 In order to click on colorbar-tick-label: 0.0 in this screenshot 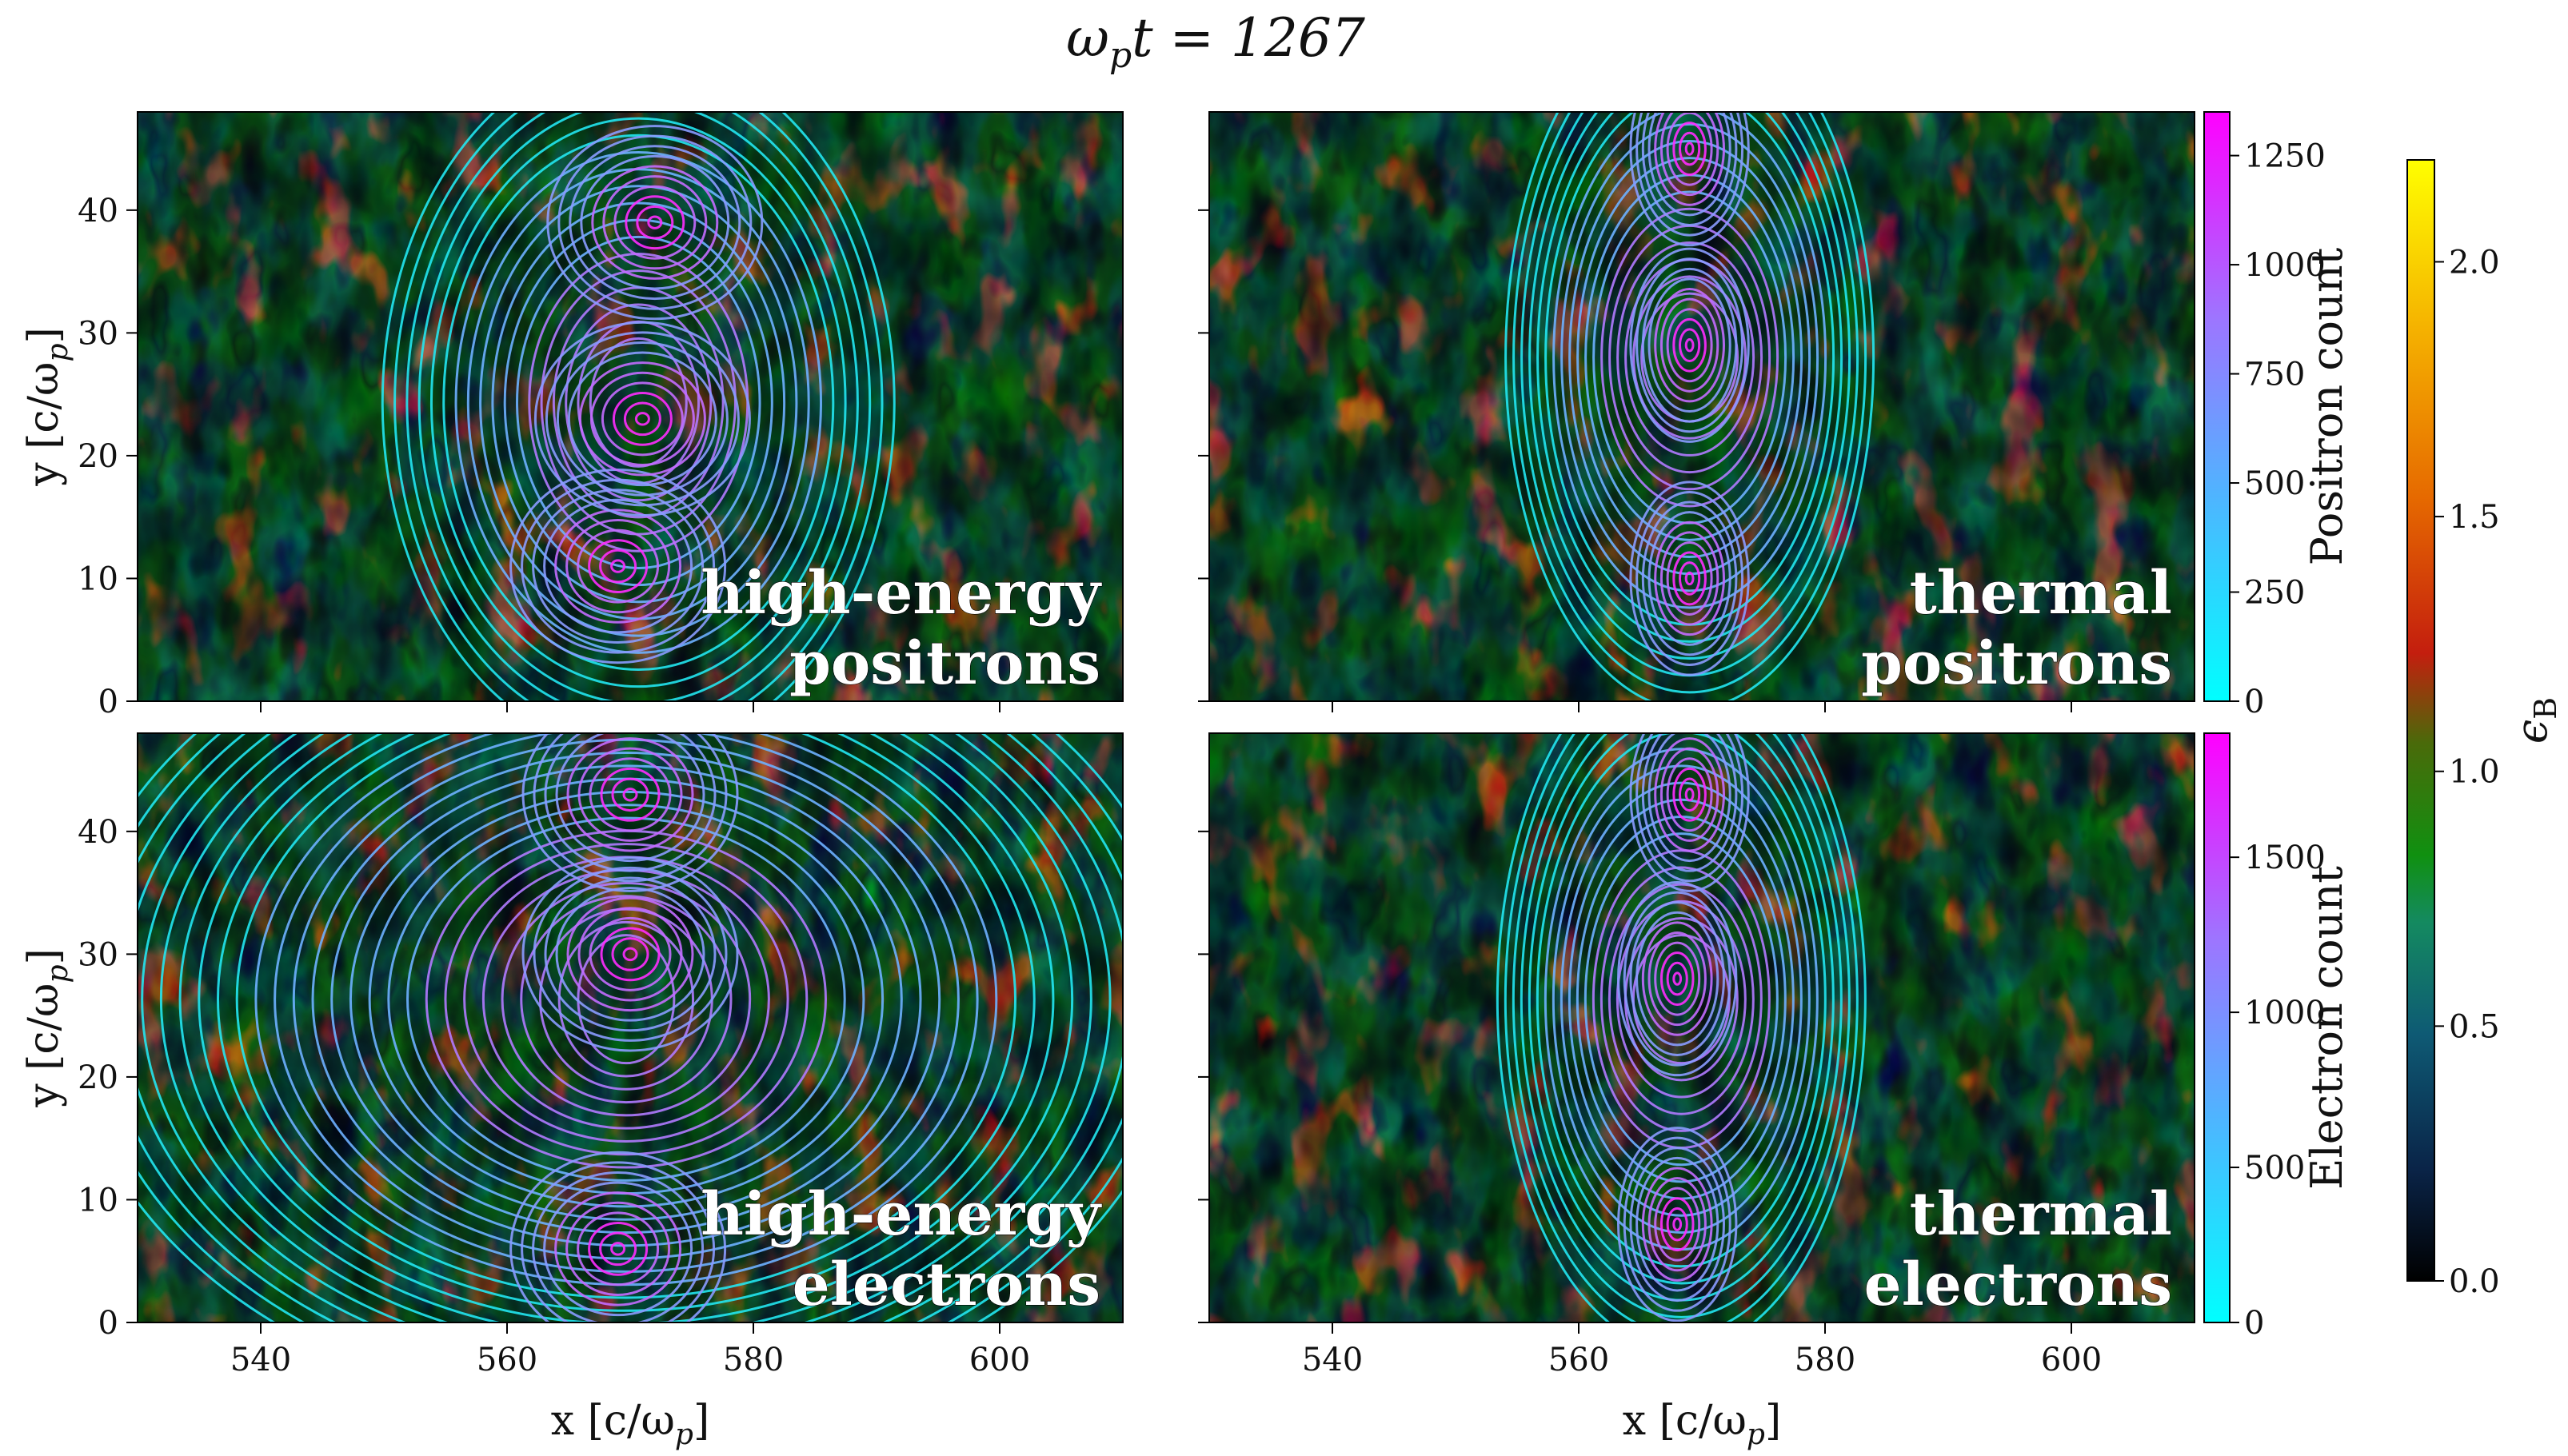, I will do `click(2474, 1281)`.